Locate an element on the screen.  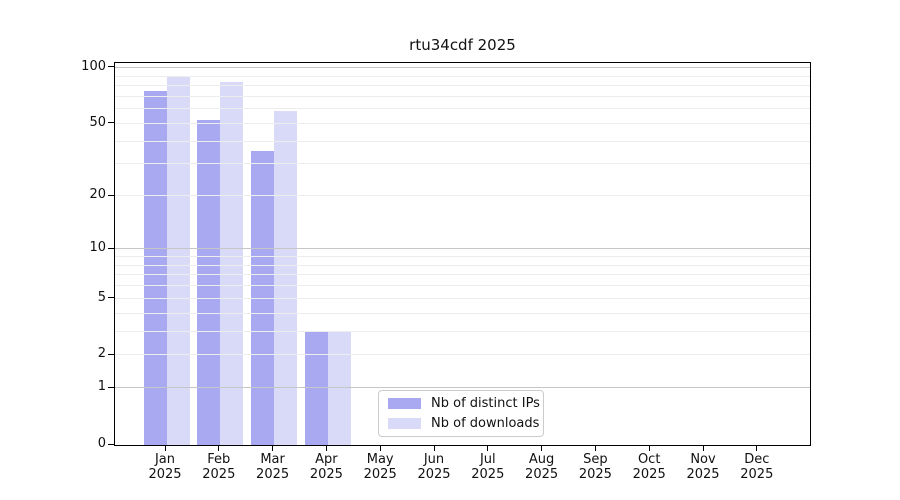
y-tick-label: 2 is located at coordinates (101, 354).